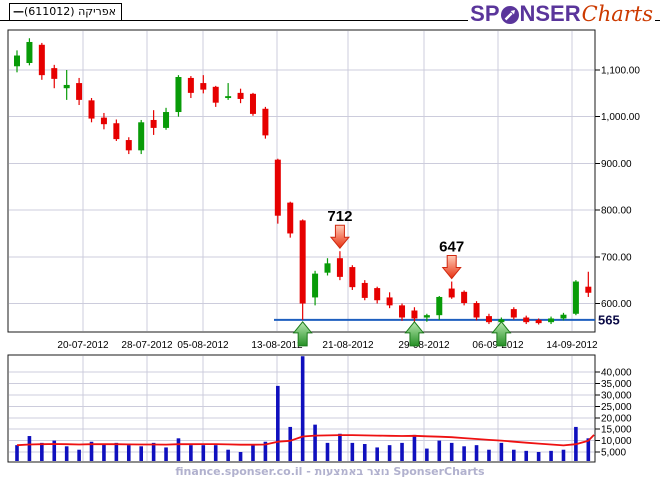 The width and height of the screenshot is (660, 480). What do you see at coordinates (561, 14) in the screenshot?
I see `sponser-charts-logo: SP NSER Charts` at bounding box center [561, 14].